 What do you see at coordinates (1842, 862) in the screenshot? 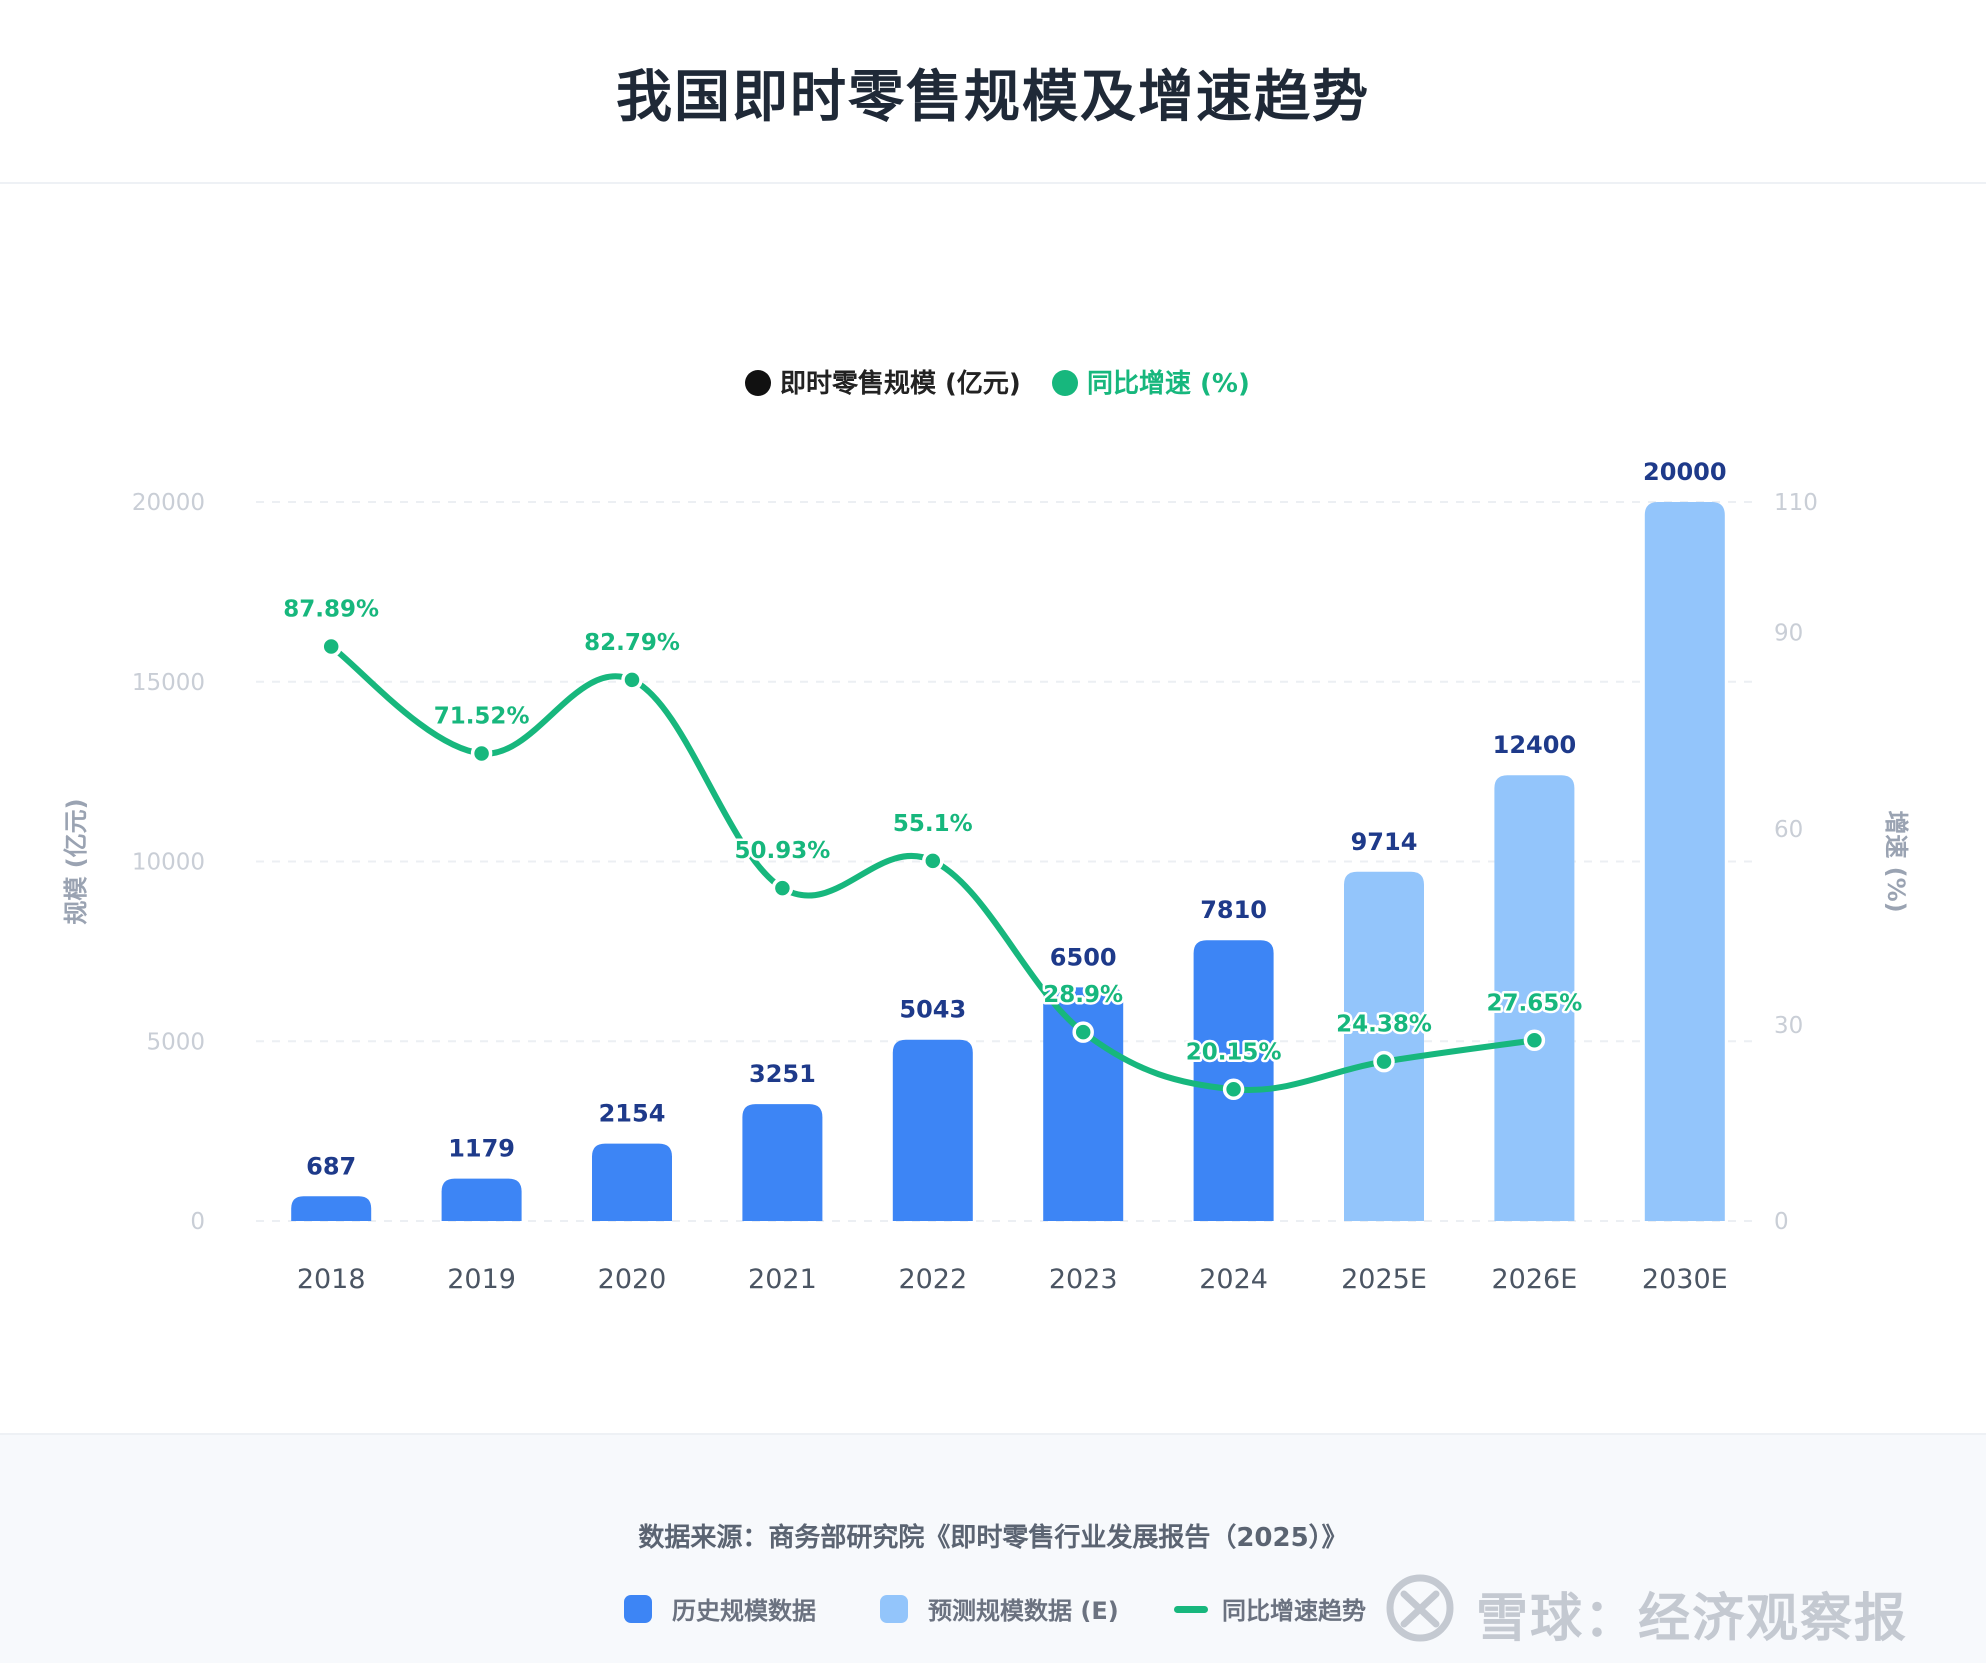
I see `right-y-axis: 0 30 60 90 110 增速 (%)` at bounding box center [1842, 862].